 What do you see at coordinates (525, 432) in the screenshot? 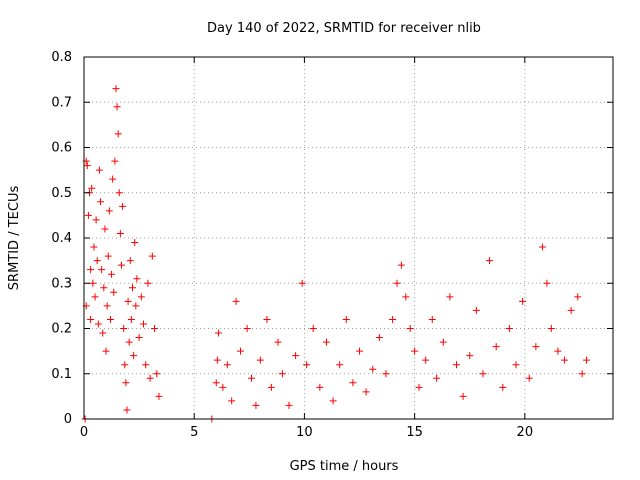
I see `x-tick-label: 20` at bounding box center [525, 432].